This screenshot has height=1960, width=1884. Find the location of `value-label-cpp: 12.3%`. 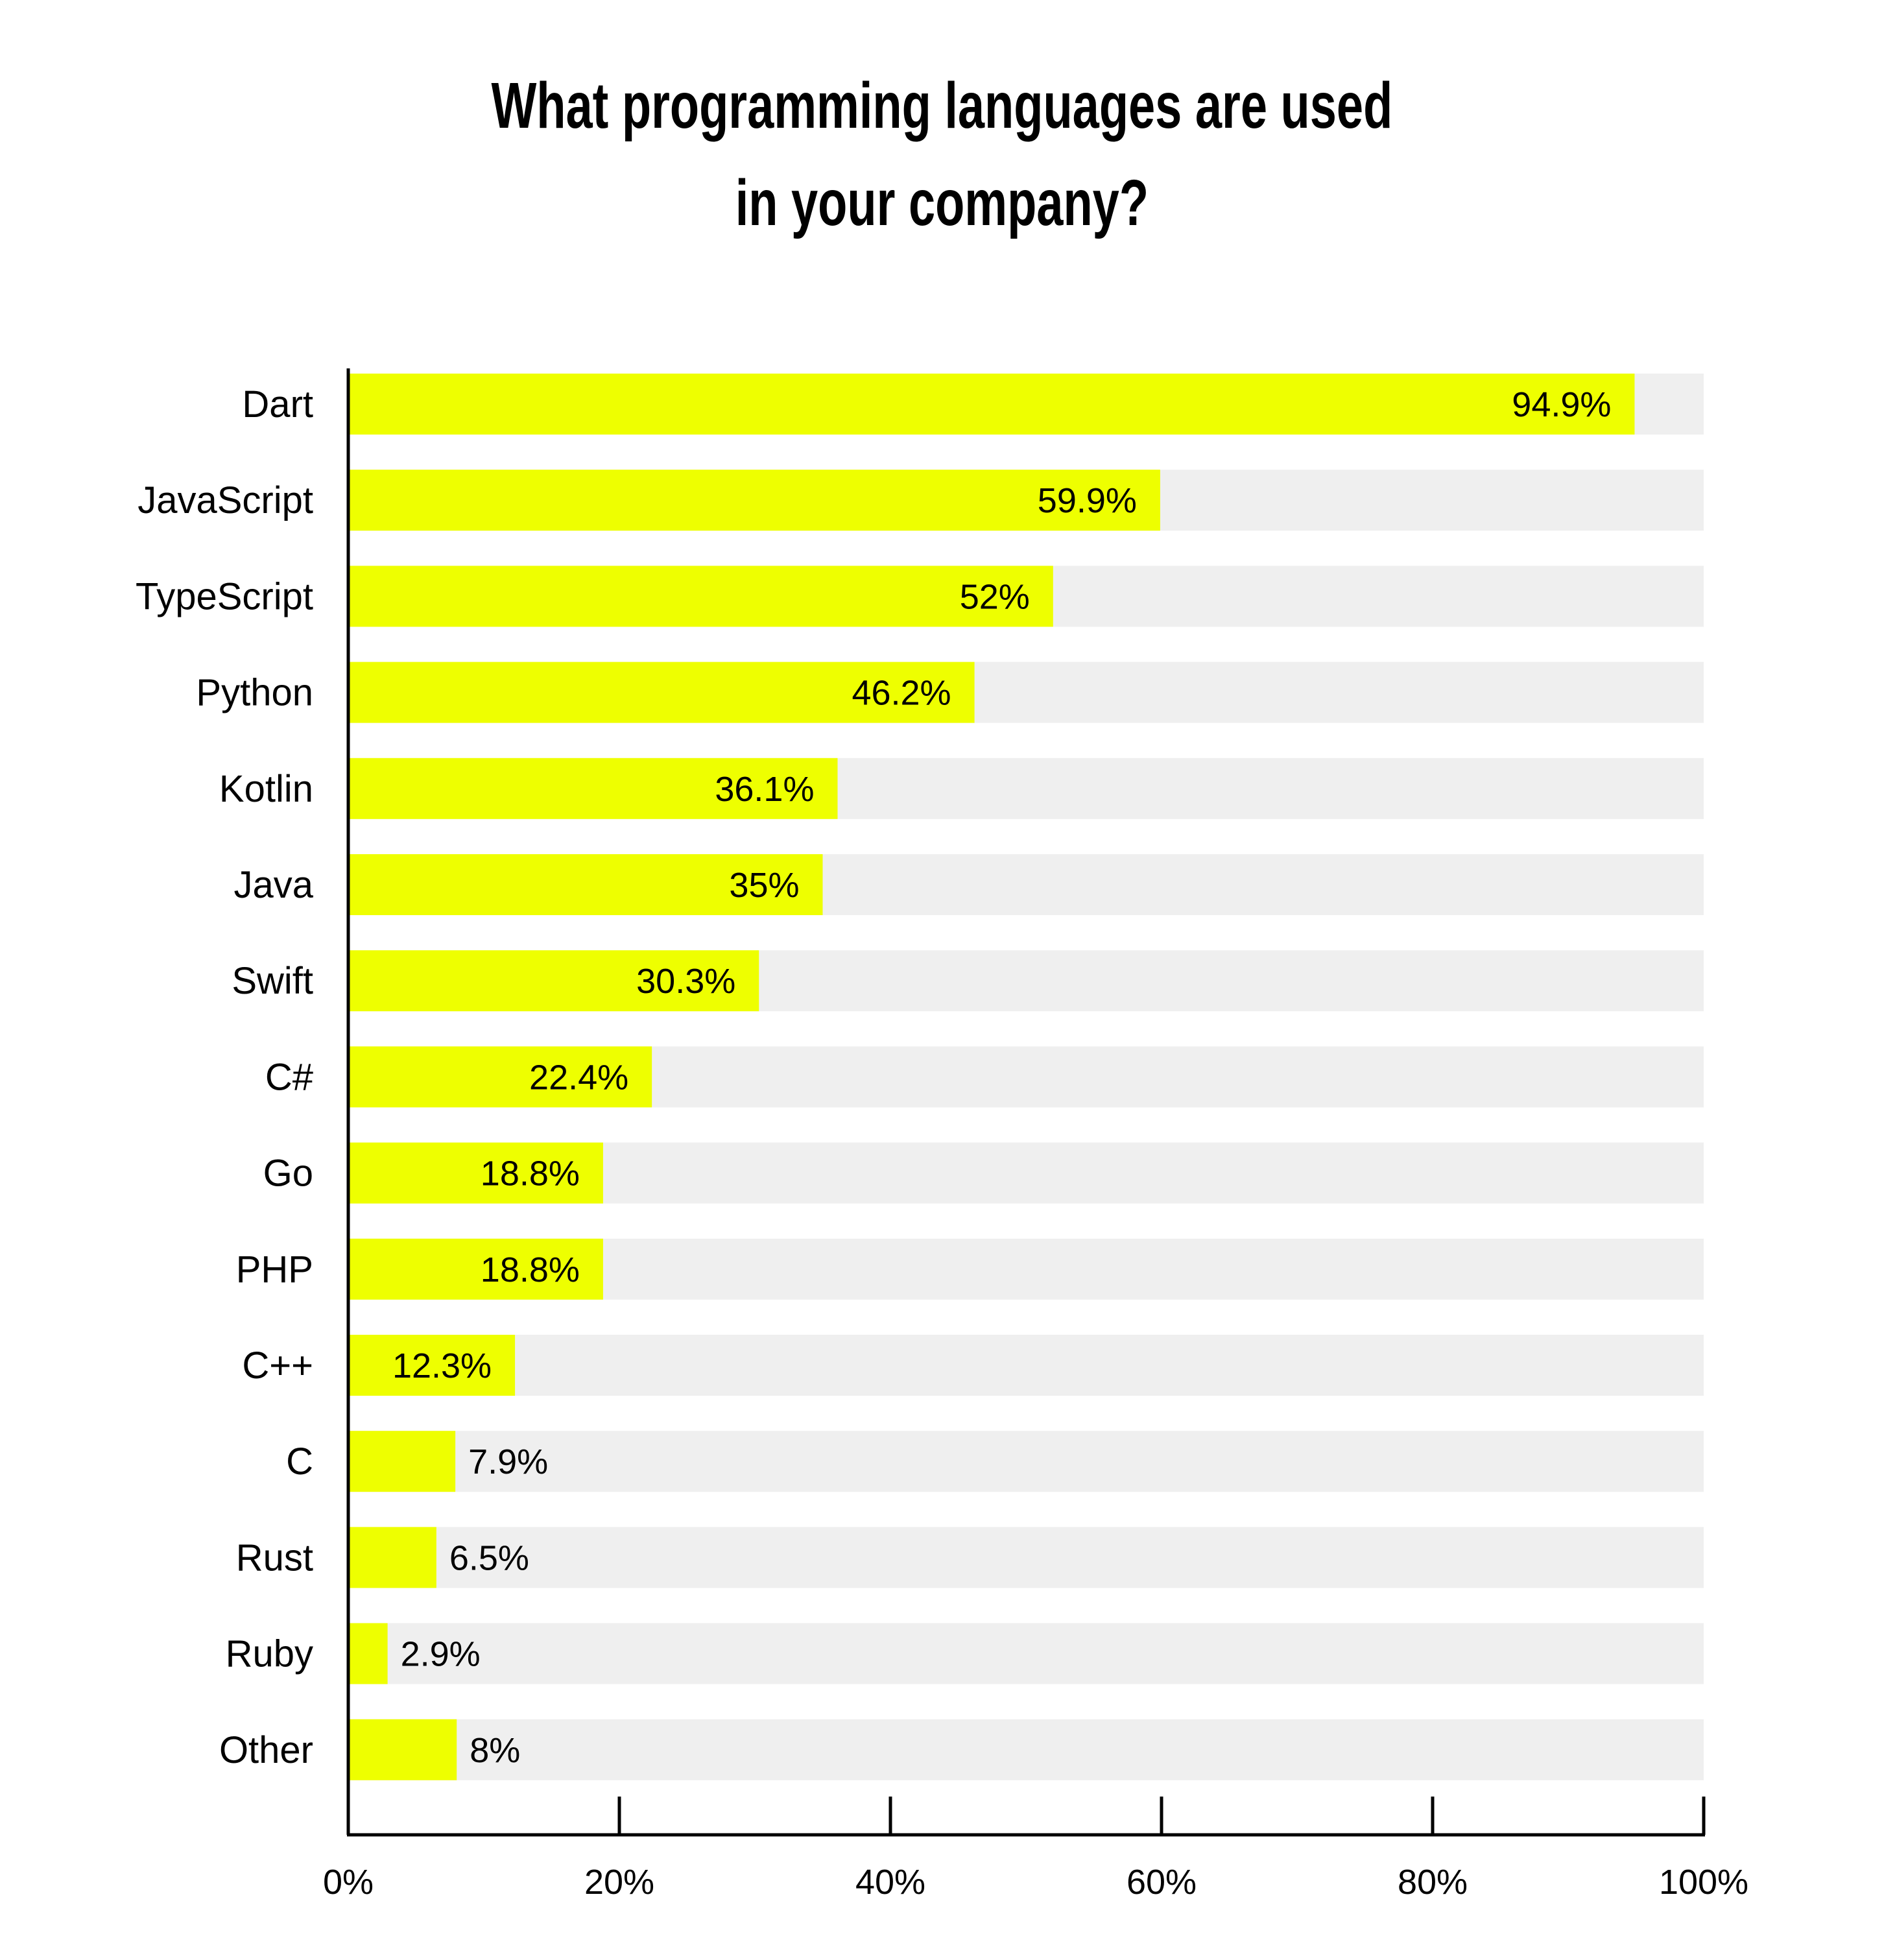

value-label-cpp: 12.3% is located at coordinates (442, 1365).